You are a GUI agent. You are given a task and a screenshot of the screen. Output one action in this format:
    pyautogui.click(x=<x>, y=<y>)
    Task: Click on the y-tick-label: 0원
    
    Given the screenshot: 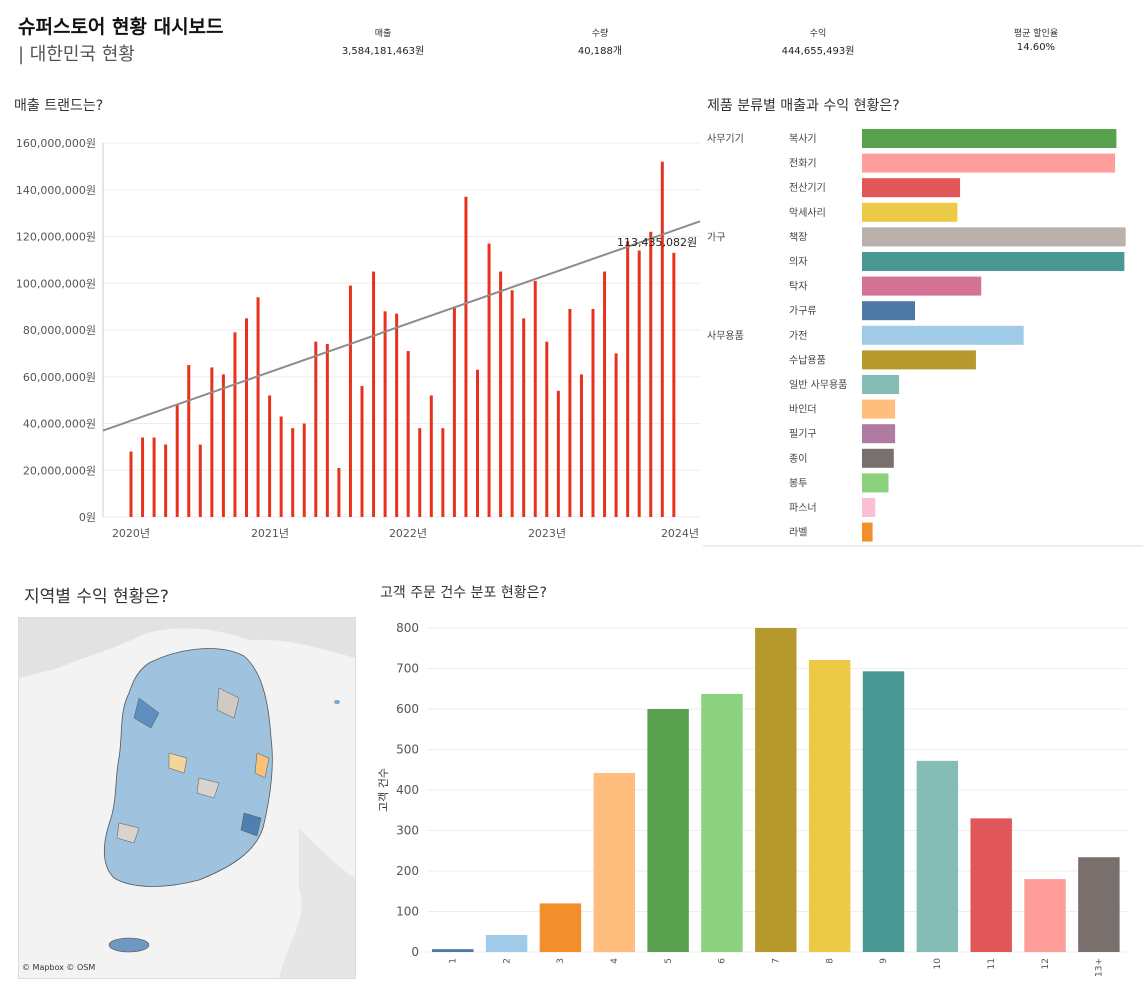 What is the action you would take?
    pyautogui.click(x=87, y=517)
    